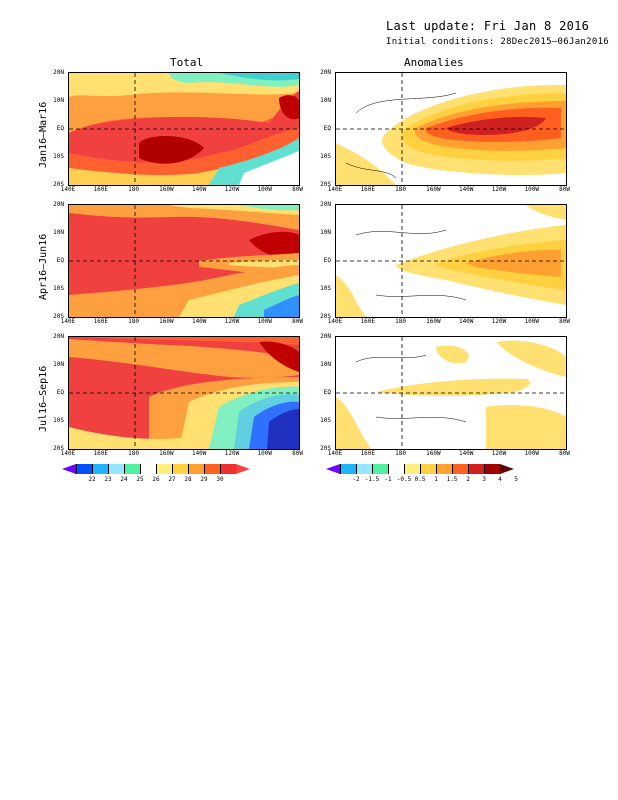 The width and height of the screenshot is (618, 800). Describe the element at coordinates (436, 479) in the screenshot. I see `colorbar-label: 1` at that location.